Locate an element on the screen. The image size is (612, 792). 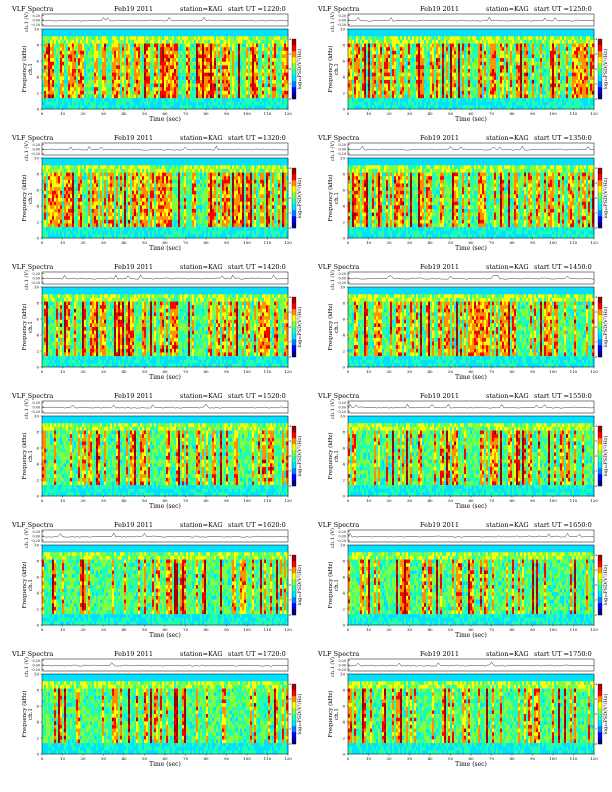
amplitude-tick-label: -0.20 is located at coordinates (341, 25).